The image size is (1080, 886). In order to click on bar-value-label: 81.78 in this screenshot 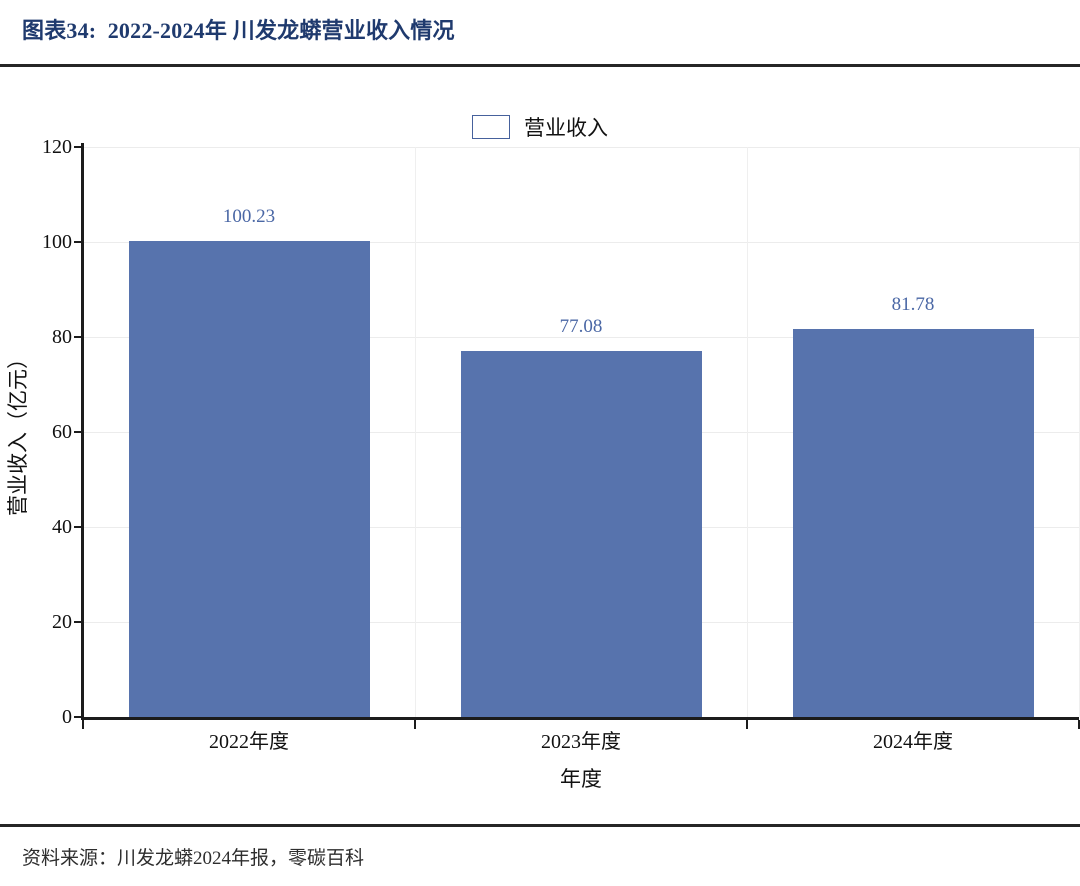, I will do `click(913, 304)`.